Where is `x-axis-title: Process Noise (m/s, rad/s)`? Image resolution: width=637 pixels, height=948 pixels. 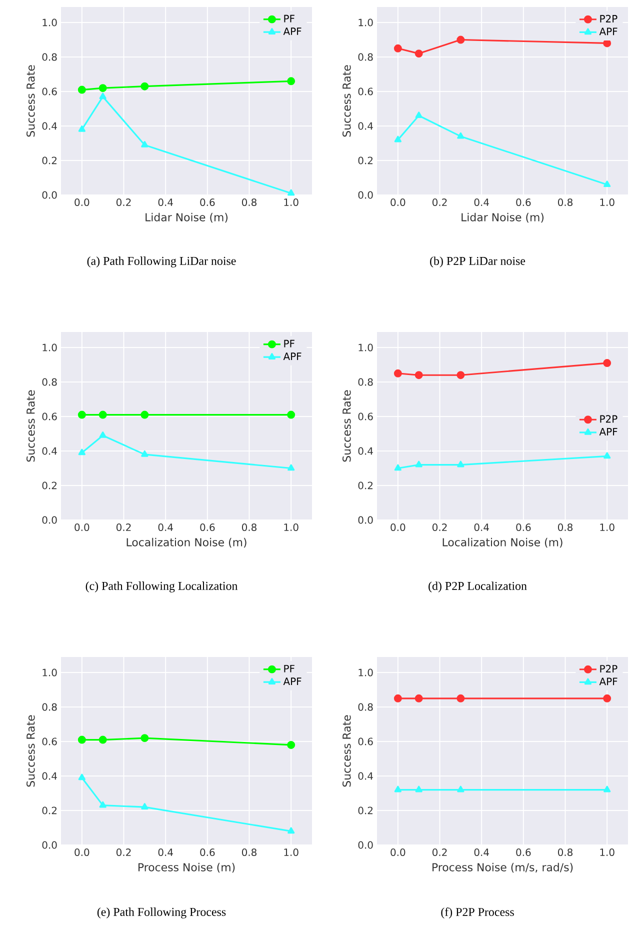 x-axis-title: Process Noise (m/s, rad/s) is located at coordinates (502, 867).